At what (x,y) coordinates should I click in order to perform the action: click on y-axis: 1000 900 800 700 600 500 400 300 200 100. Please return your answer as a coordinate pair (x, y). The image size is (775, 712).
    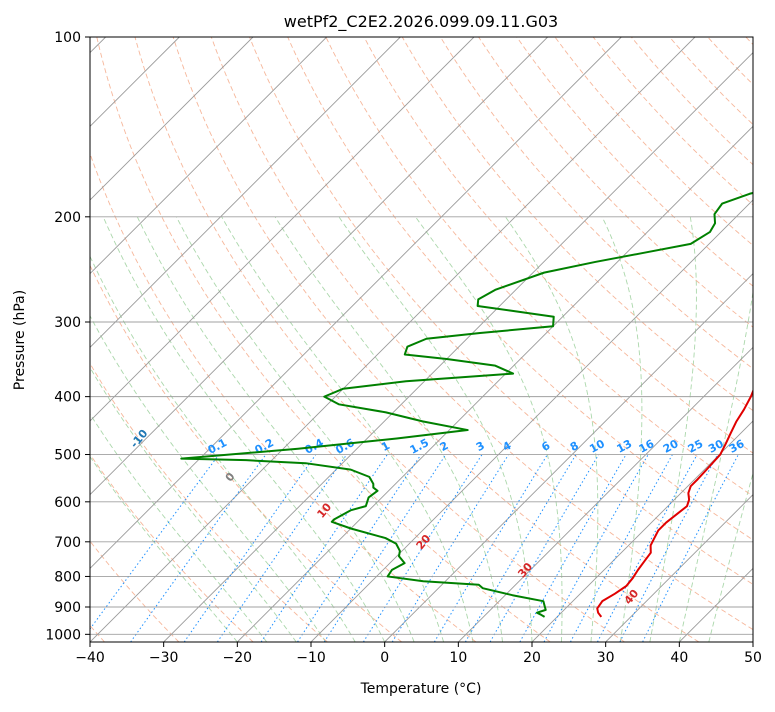
    Looking at the image, I should click on (67, 336).